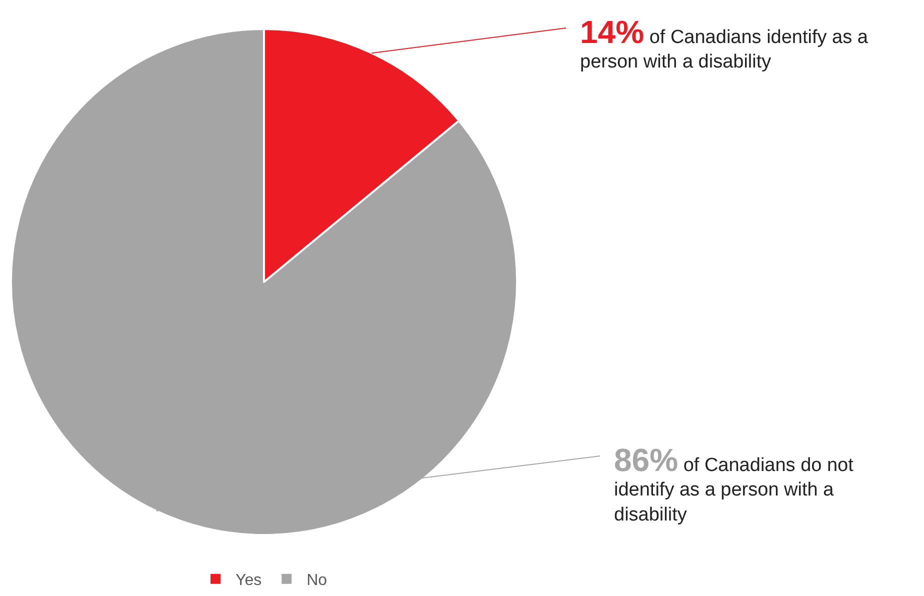 Image resolution: width=924 pixels, height=596 pixels. I want to click on data-label: 14% of Canadians identify as a person with a disability, so click(724, 43).